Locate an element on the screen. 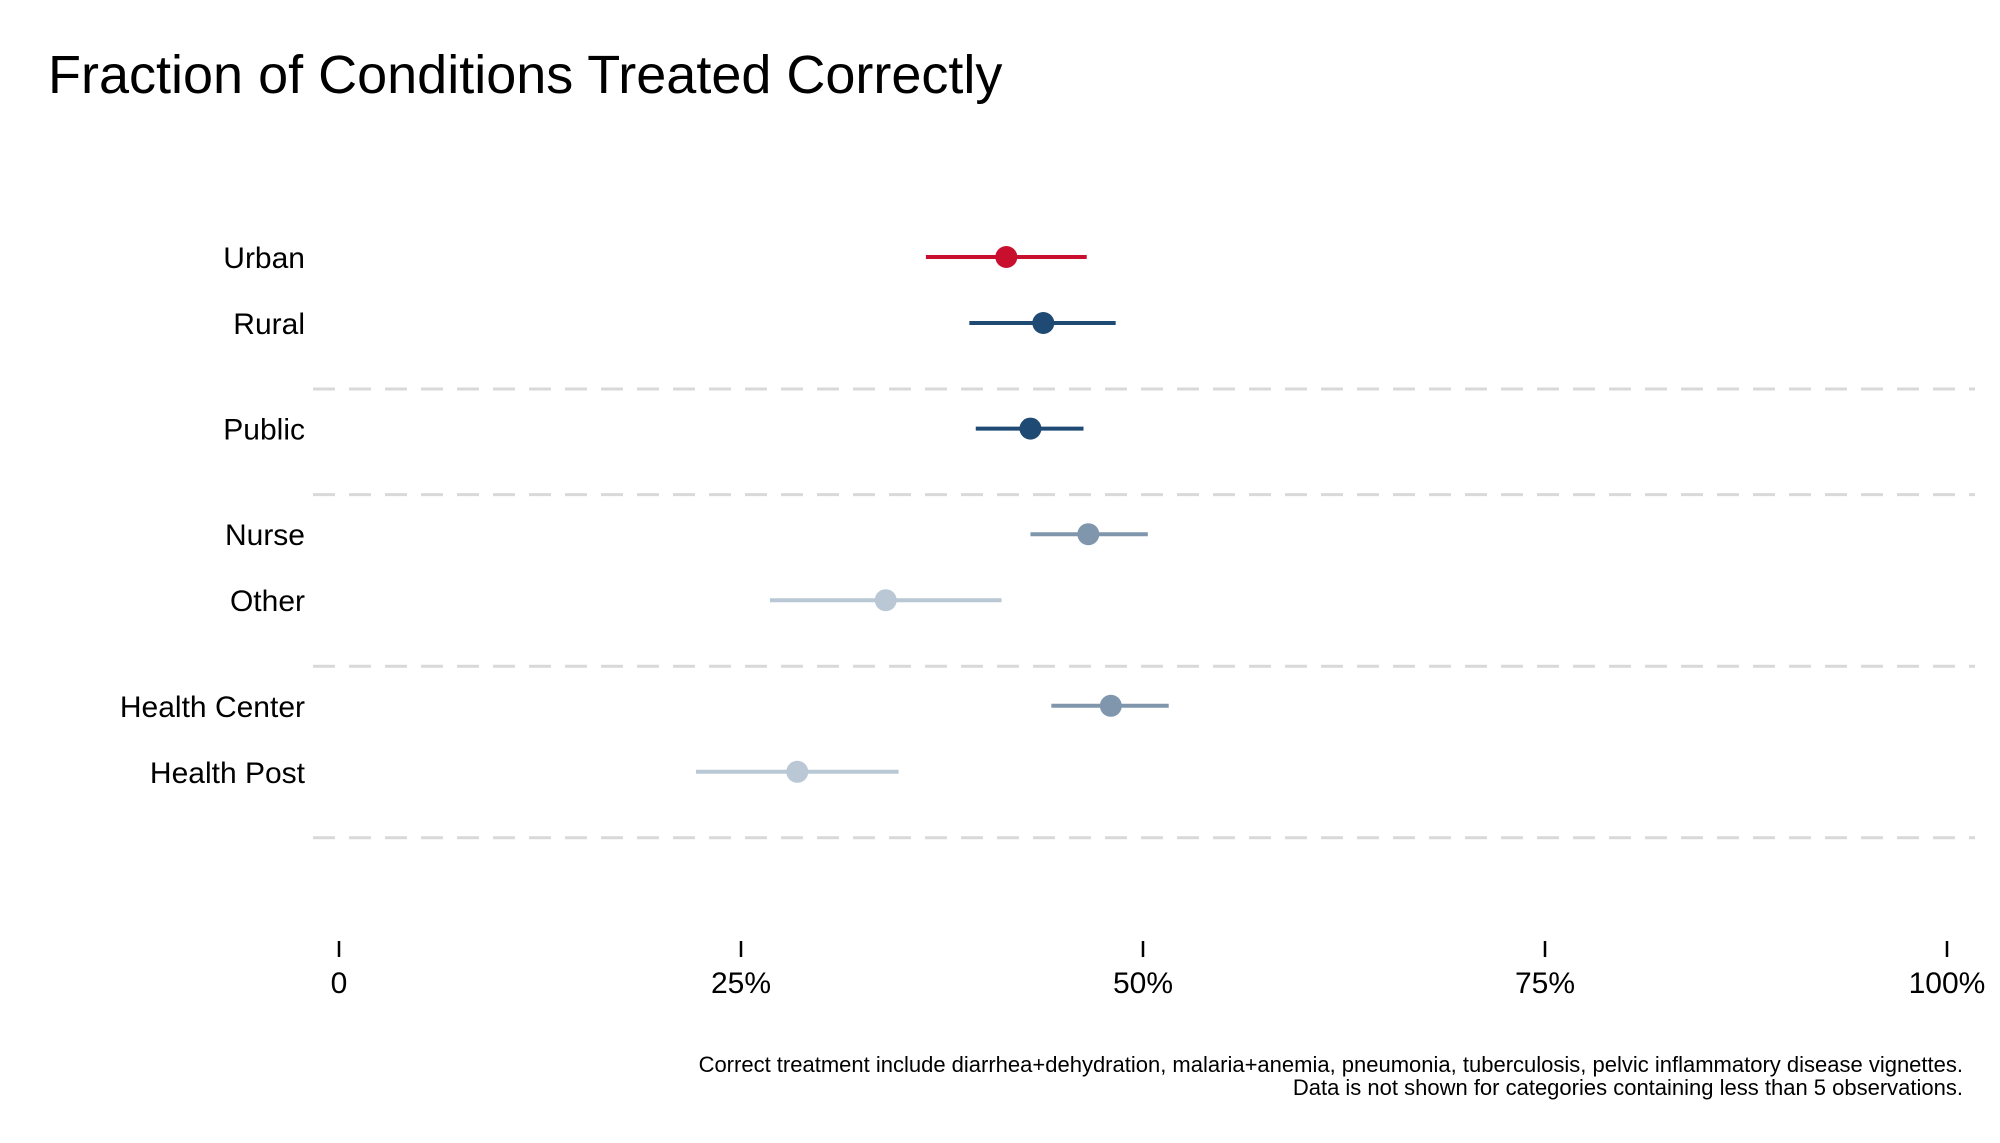 Image resolution: width=2000 pixels, height=1143 pixels. point-estimate-health-post is located at coordinates (797, 771).